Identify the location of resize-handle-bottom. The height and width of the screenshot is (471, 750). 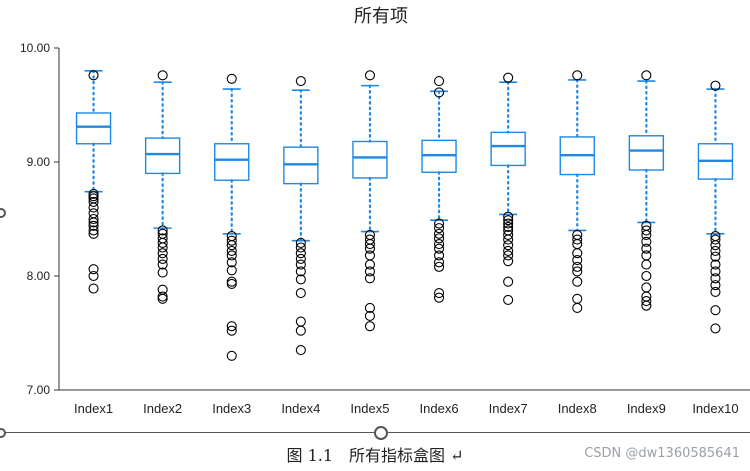
(381, 433).